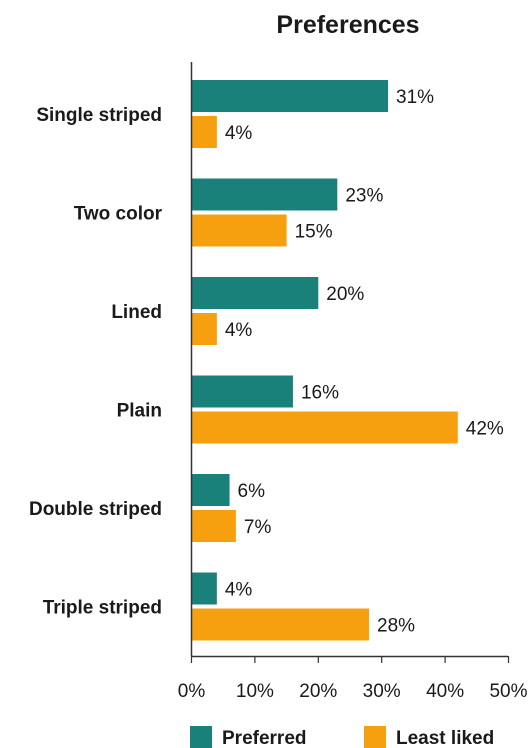  Describe the element at coordinates (258, 527) in the screenshot. I see `data-label-least-liked-double-striped: 7%` at that location.